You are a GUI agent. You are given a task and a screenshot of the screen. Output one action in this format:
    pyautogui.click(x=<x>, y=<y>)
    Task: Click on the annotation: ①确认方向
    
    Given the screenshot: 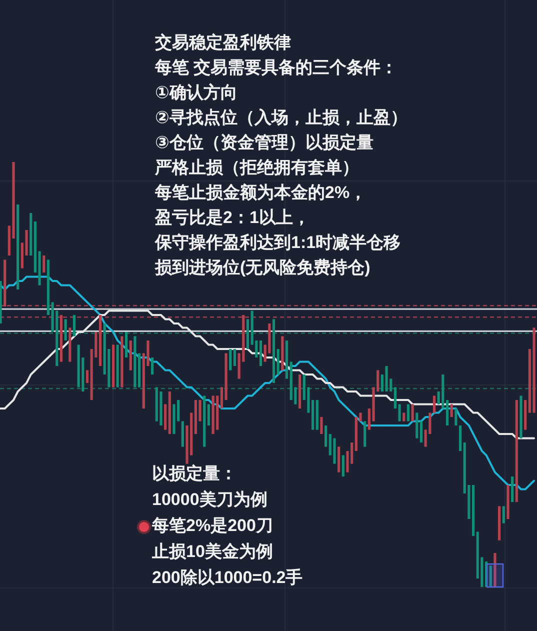 What is the action you would take?
    pyautogui.click(x=196, y=92)
    